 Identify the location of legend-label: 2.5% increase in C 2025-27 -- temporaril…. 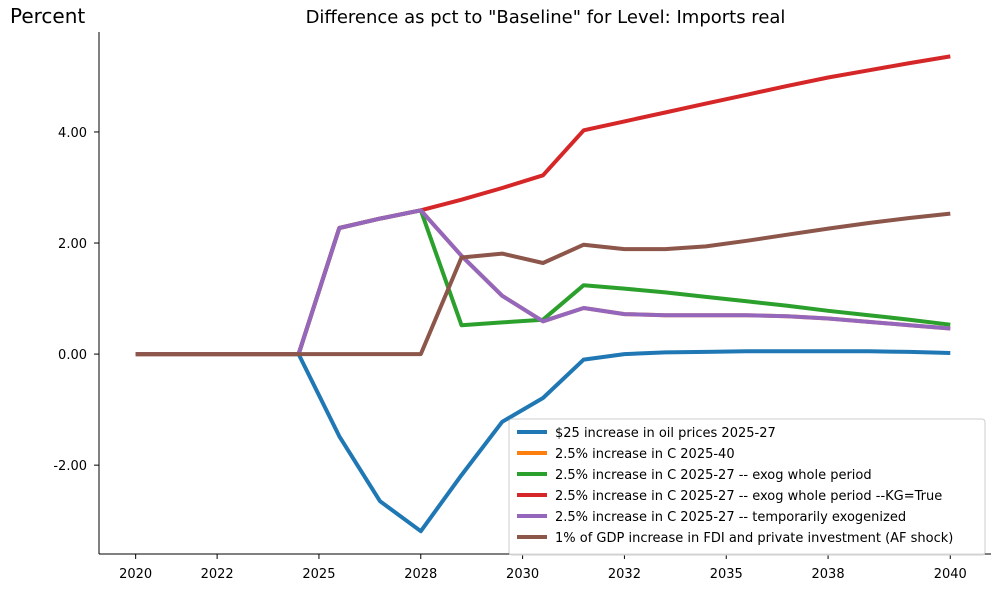
(730, 517).